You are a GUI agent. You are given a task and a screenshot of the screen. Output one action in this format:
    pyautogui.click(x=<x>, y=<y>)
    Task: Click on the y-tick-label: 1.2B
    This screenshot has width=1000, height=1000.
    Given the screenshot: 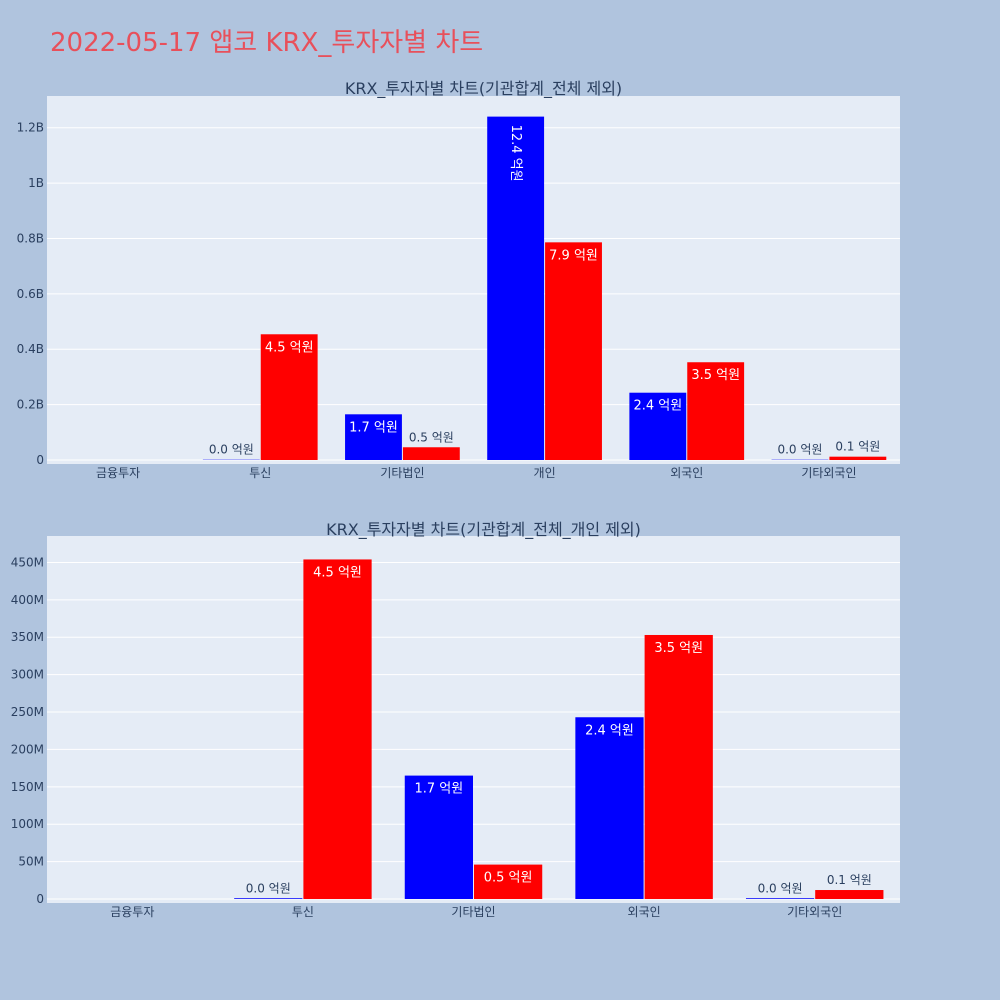 What is the action you would take?
    pyautogui.click(x=30, y=128)
    